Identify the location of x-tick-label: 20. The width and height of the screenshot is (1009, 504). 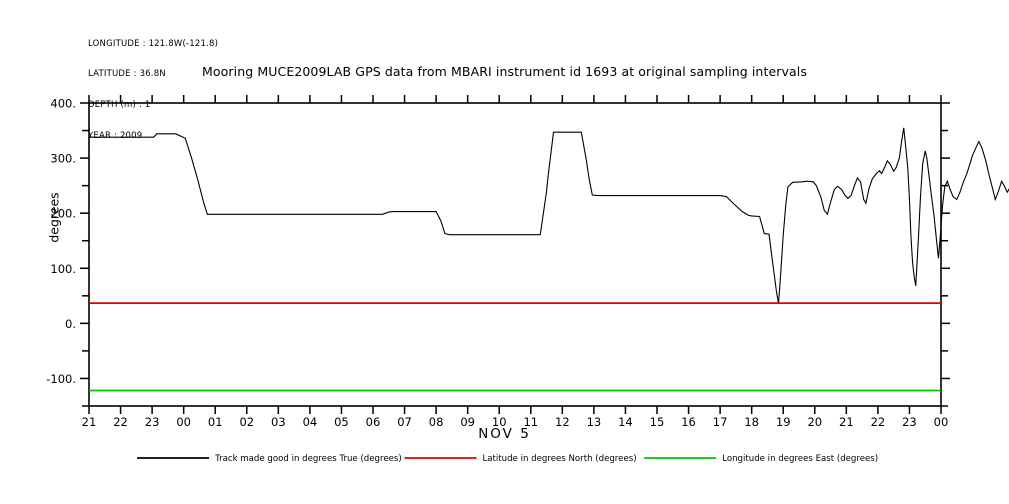
(814, 422).